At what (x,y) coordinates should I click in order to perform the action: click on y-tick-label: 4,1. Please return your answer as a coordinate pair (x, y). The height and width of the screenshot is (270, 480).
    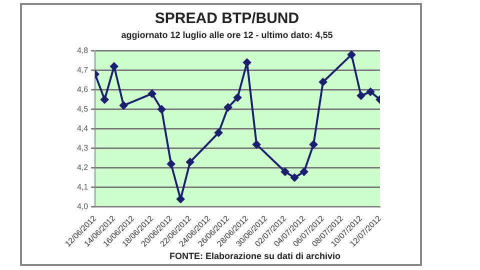
    Looking at the image, I should click on (82, 187).